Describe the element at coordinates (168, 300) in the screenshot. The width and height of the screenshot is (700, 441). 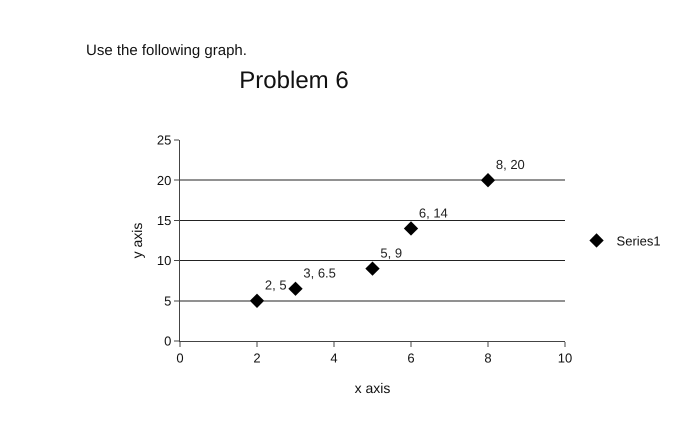
I see `y-tick-label: 5` at that location.